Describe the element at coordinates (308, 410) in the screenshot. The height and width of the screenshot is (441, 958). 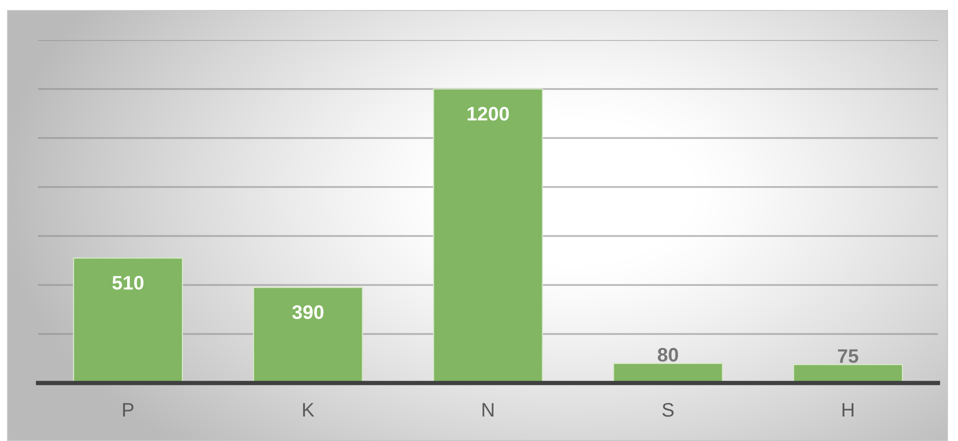
I see `x-tick-label: K` at that location.